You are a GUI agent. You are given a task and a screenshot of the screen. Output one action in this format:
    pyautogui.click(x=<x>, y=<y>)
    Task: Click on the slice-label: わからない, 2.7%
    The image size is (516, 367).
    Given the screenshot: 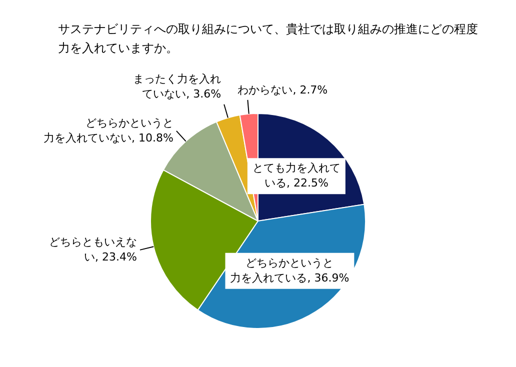 What is the action you would take?
    pyautogui.click(x=283, y=89)
    